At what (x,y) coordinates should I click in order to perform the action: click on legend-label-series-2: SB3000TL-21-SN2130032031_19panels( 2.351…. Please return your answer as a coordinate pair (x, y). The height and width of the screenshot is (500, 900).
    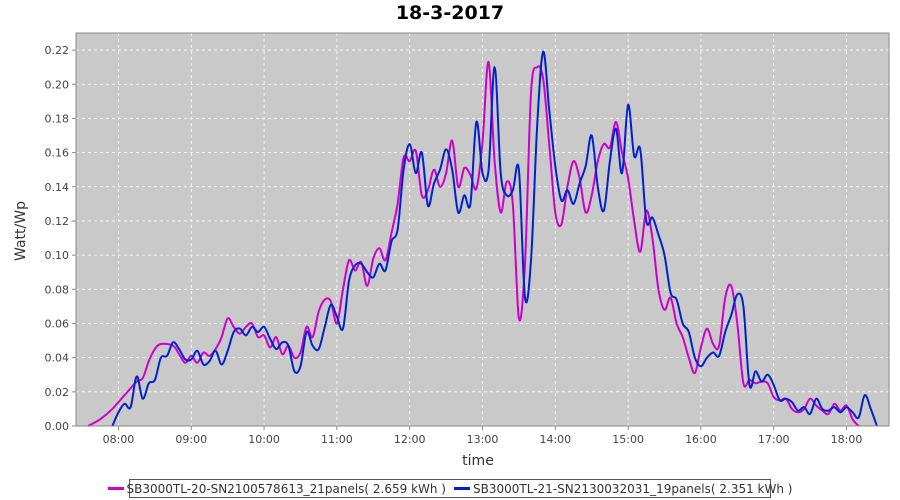
    Looking at the image, I should click on (633, 488).